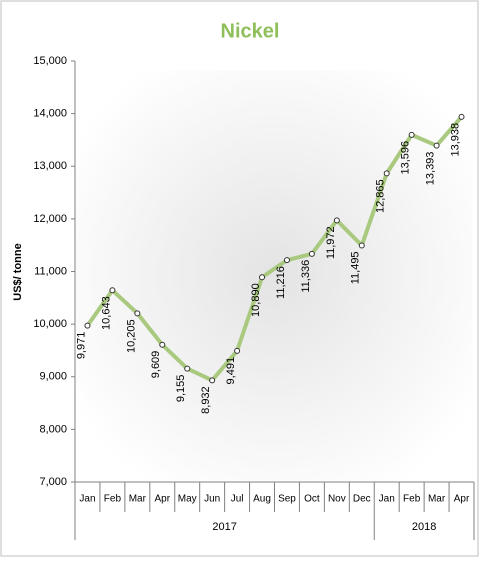  What do you see at coordinates (256, 300) in the screenshot?
I see `data-label: 10,890` at bounding box center [256, 300].